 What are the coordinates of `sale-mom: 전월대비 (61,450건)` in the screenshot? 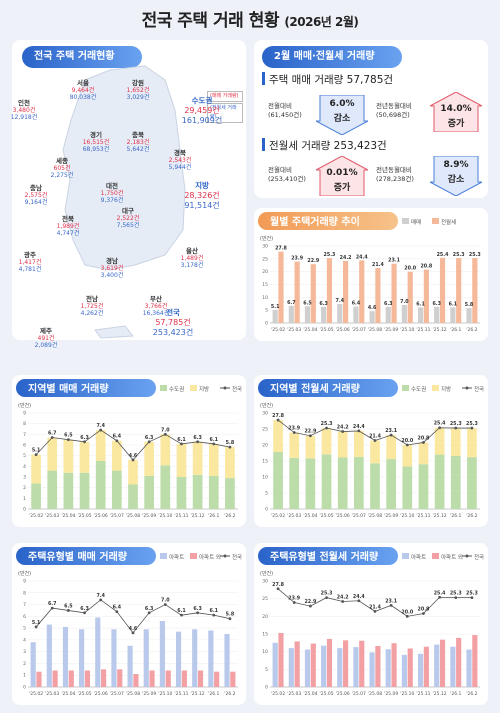 It's located at (285, 111).